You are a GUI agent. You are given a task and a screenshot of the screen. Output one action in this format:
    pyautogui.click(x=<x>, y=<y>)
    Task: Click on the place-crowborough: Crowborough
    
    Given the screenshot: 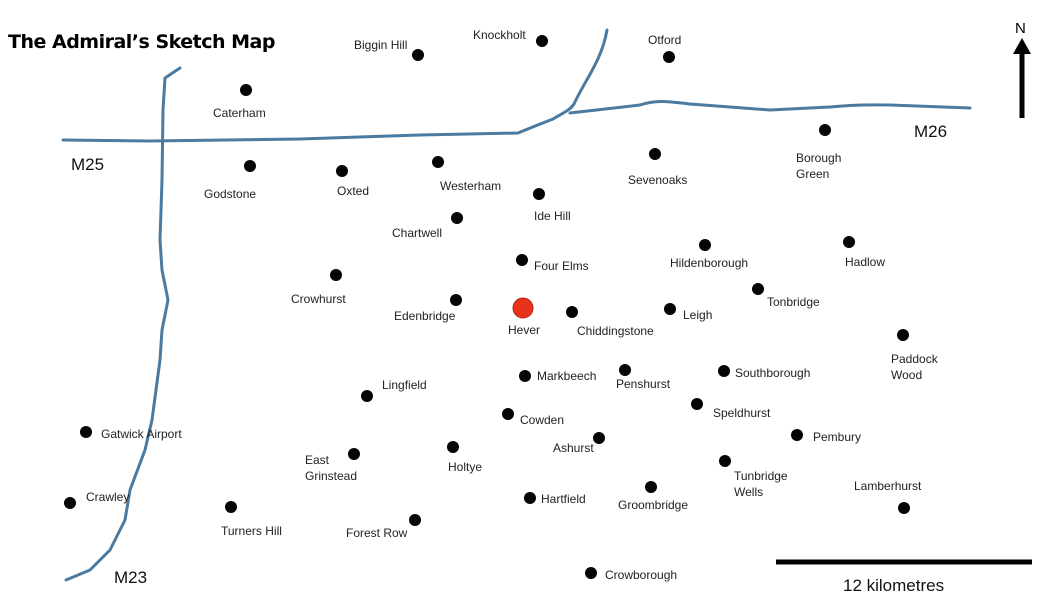 What is the action you would take?
    pyautogui.click(x=631, y=574)
    